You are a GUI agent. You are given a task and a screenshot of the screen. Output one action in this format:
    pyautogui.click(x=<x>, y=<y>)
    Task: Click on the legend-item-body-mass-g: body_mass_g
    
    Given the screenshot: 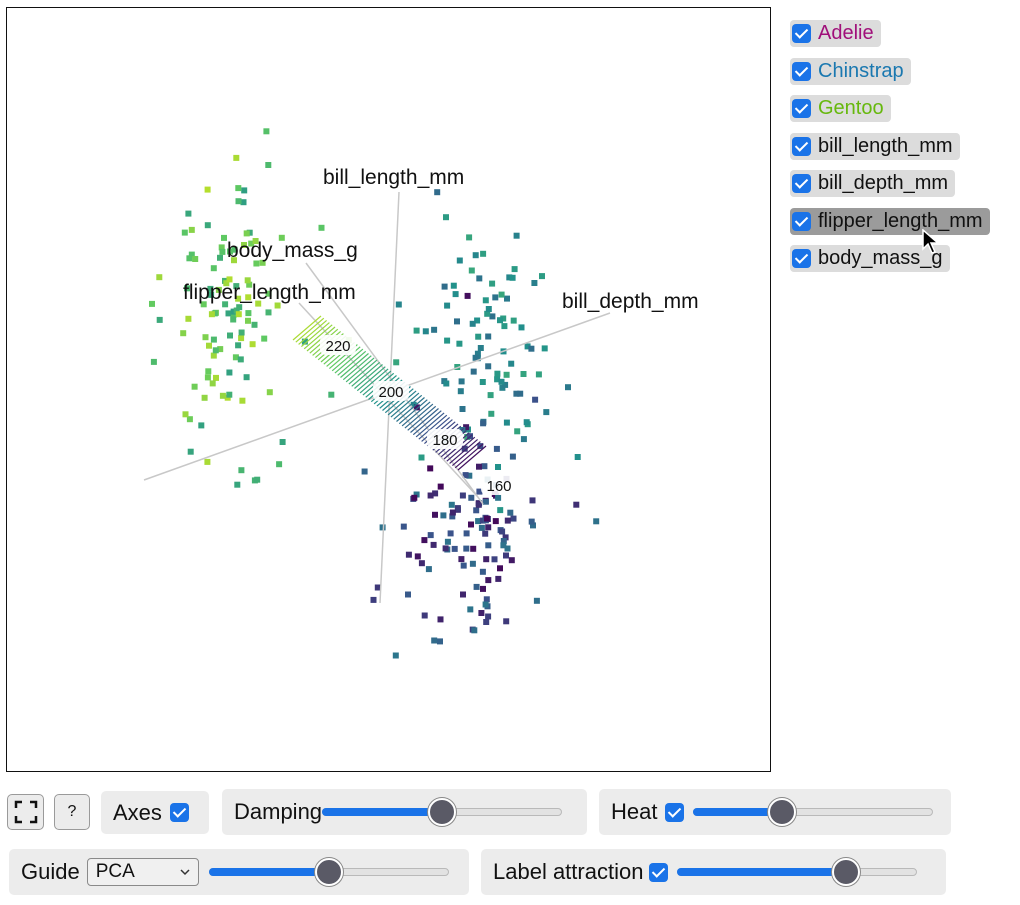 What is the action you would take?
    pyautogui.click(x=870, y=258)
    